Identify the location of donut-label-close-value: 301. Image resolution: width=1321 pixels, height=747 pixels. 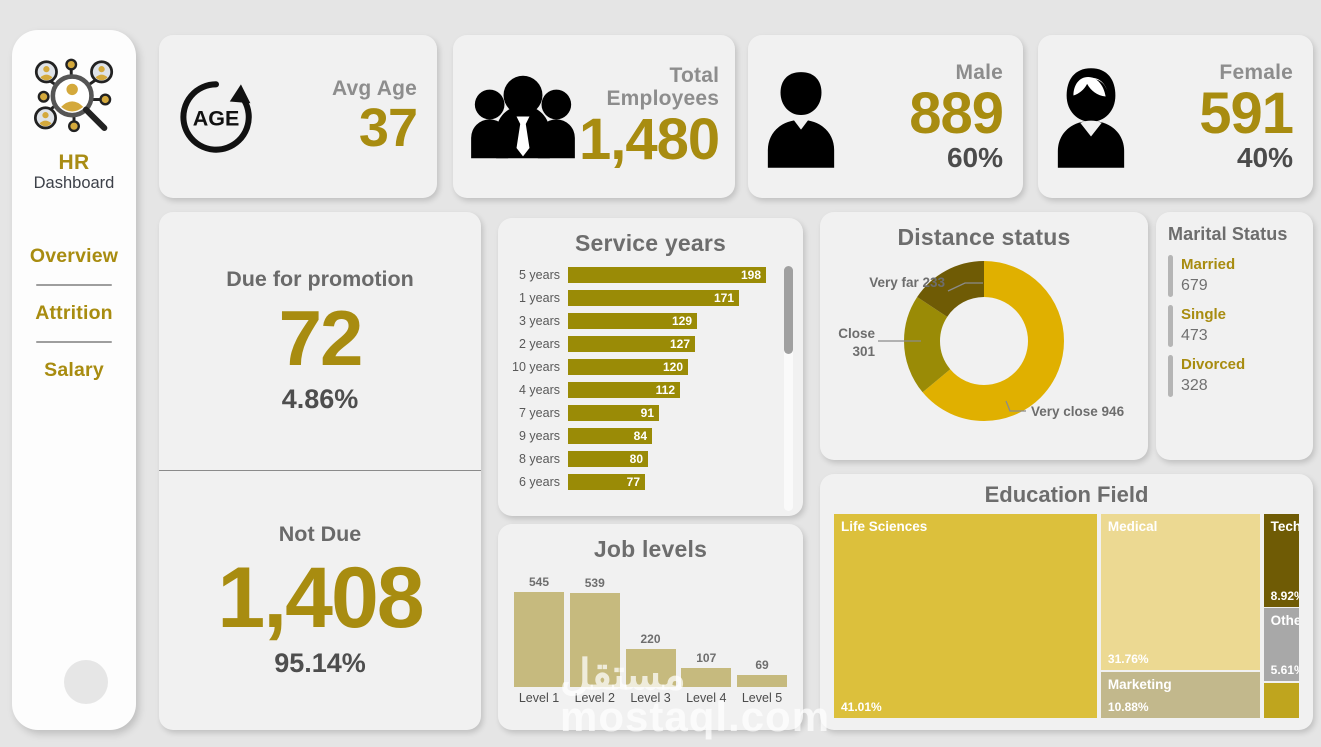
(863, 351).